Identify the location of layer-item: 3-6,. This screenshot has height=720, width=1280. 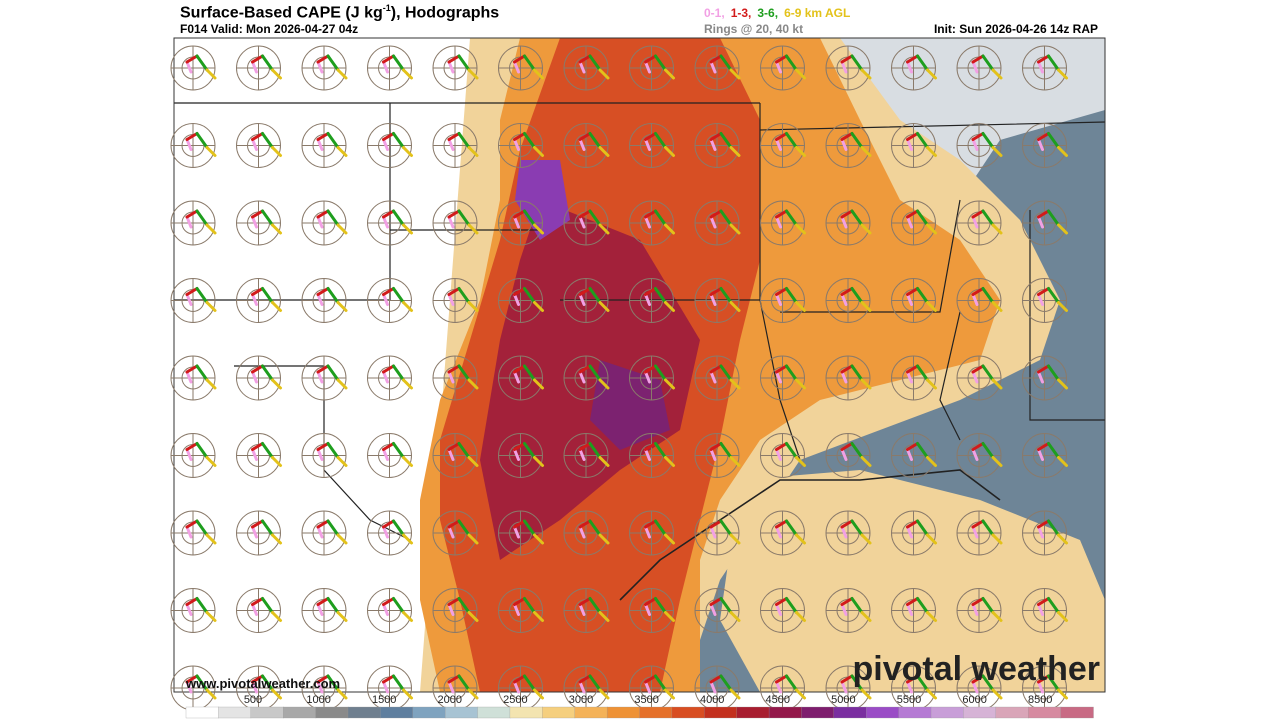
(768, 13).